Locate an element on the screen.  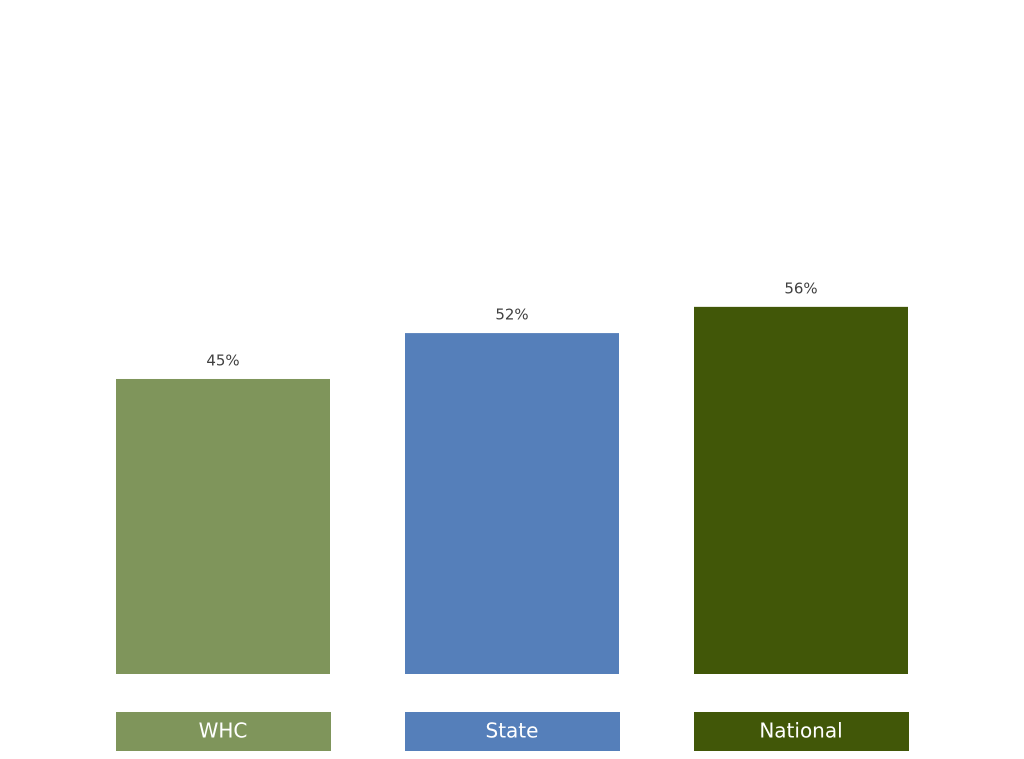
category-label: State is located at coordinates (512, 731).